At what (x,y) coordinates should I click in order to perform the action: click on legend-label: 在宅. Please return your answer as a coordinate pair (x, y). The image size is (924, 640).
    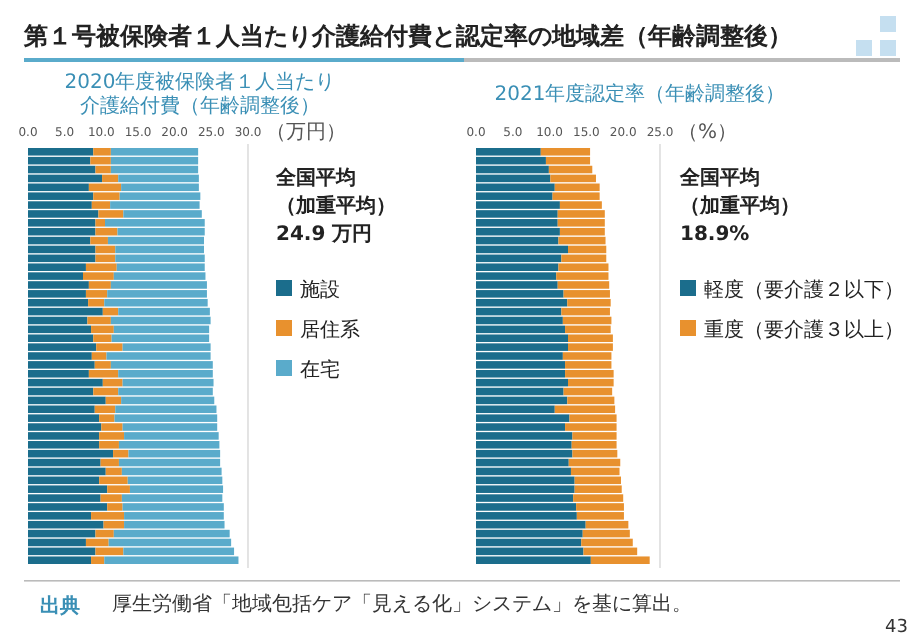
    Looking at the image, I should click on (320, 370).